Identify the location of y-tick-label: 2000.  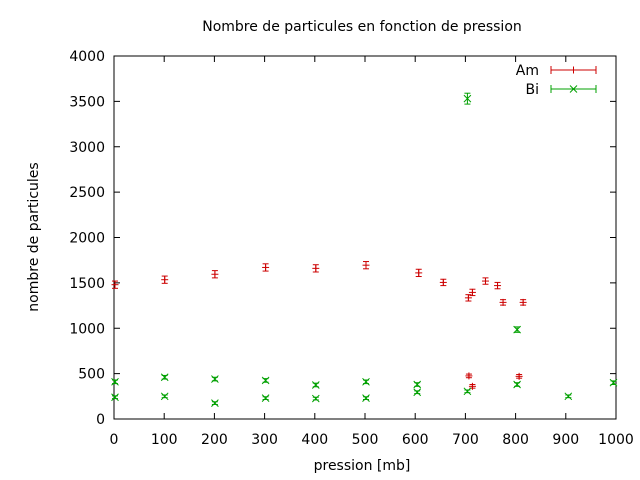
(87, 239).